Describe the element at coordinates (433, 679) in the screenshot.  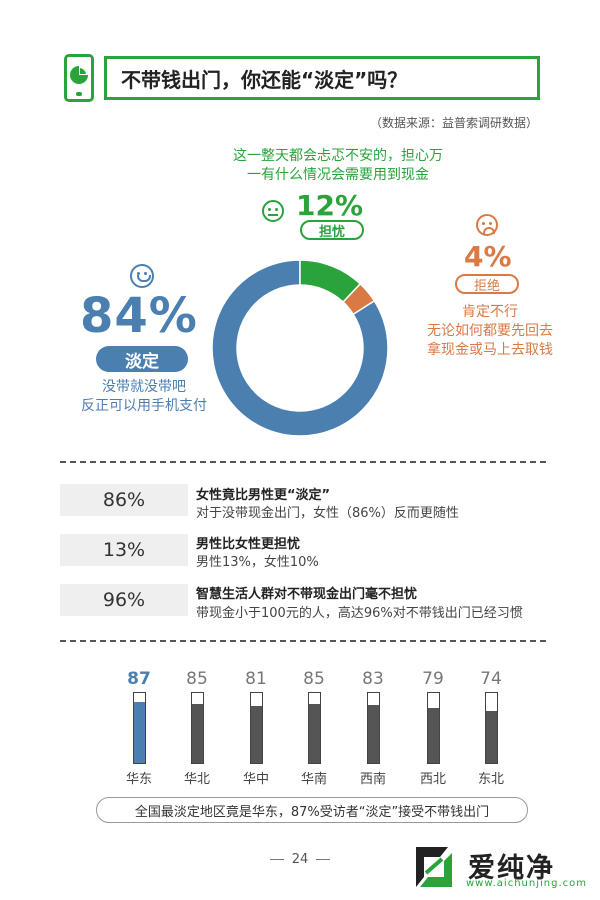
I see `bar-value-label: 79` at that location.